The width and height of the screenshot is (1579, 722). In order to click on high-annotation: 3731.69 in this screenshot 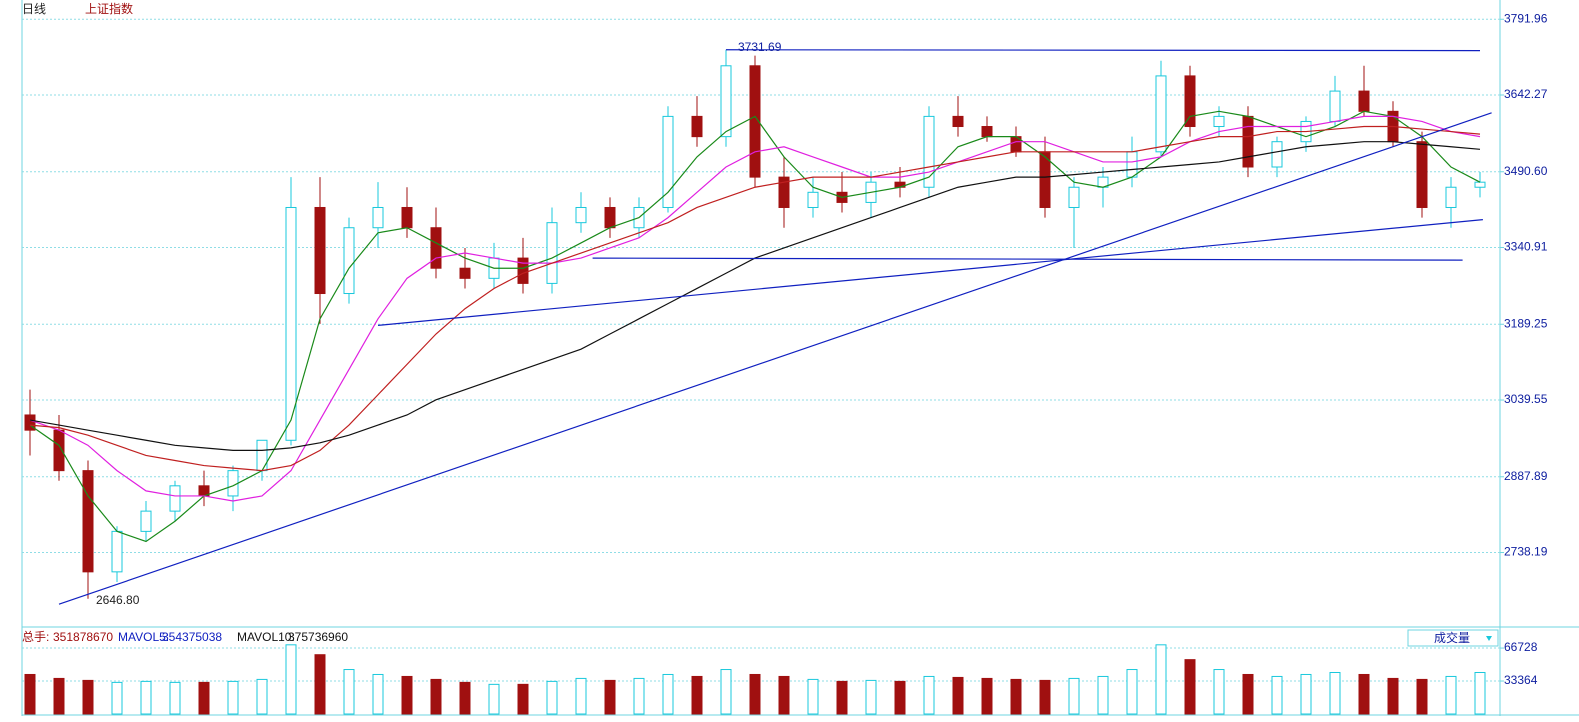, I will do `click(760, 47)`.